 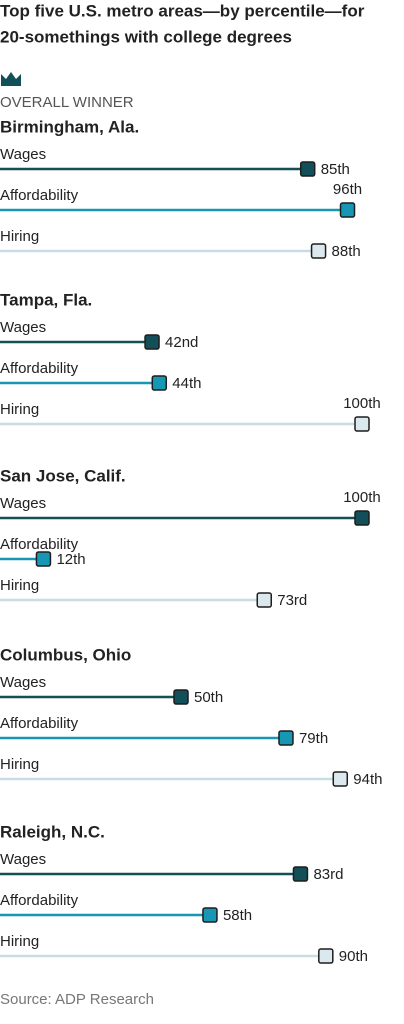 I want to click on value-label: 44th, so click(x=186, y=383).